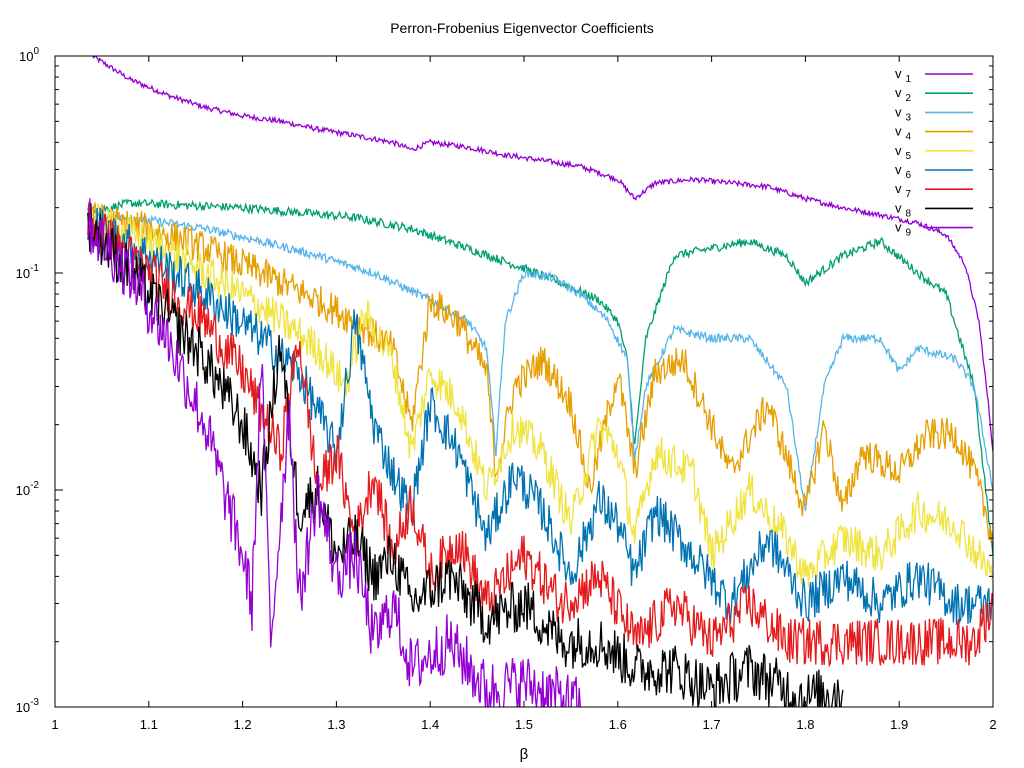  What do you see at coordinates (34, 702) in the screenshot?
I see `y-tick-exponent: -3` at bounding box center [34, 702].